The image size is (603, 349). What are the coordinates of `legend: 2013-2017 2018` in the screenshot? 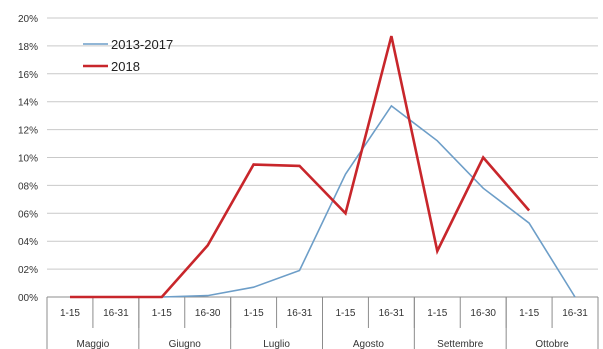 It's located at (128, 55).